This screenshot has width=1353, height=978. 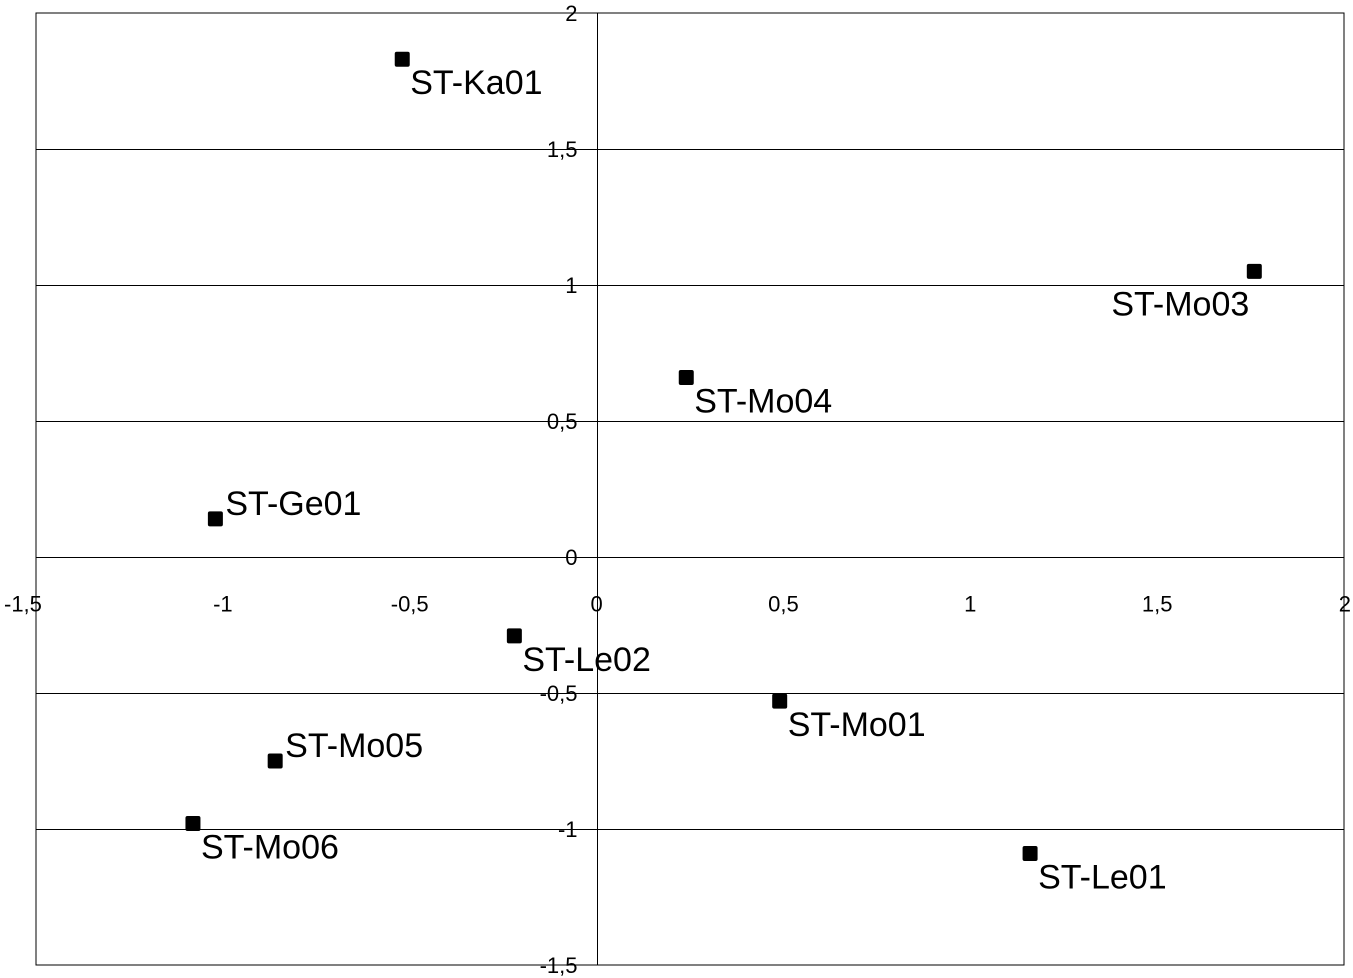 I want to click on point-label: ST-Ge01, so click(x=293, y=504).